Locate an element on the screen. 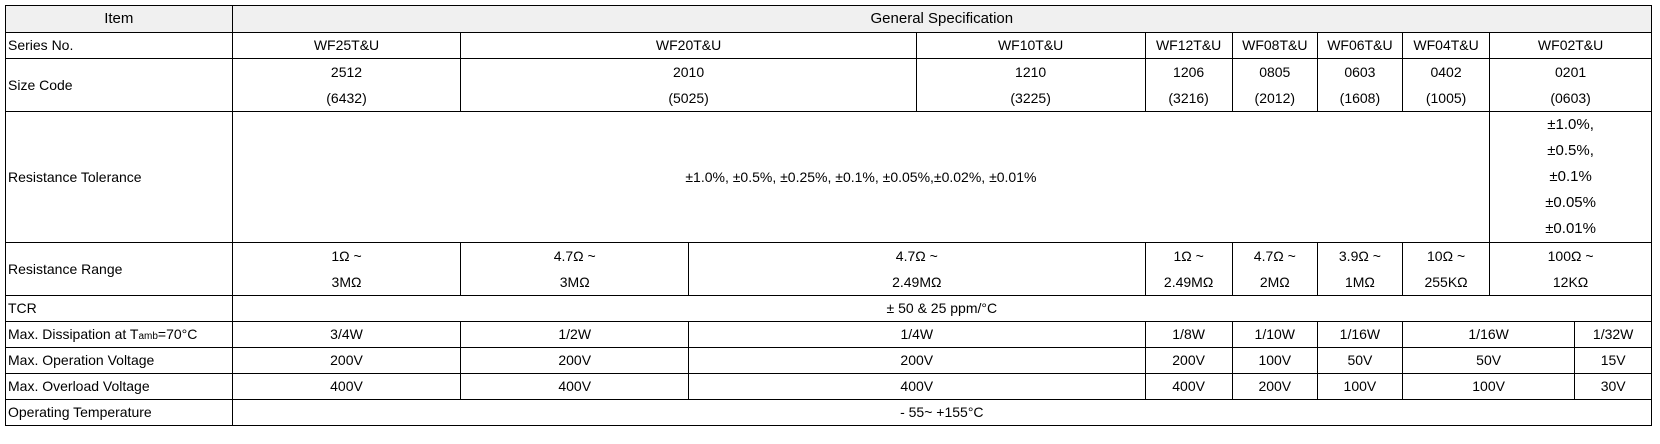  tolerance-value: ±0.5%, is located at coordinates (1570, 150).